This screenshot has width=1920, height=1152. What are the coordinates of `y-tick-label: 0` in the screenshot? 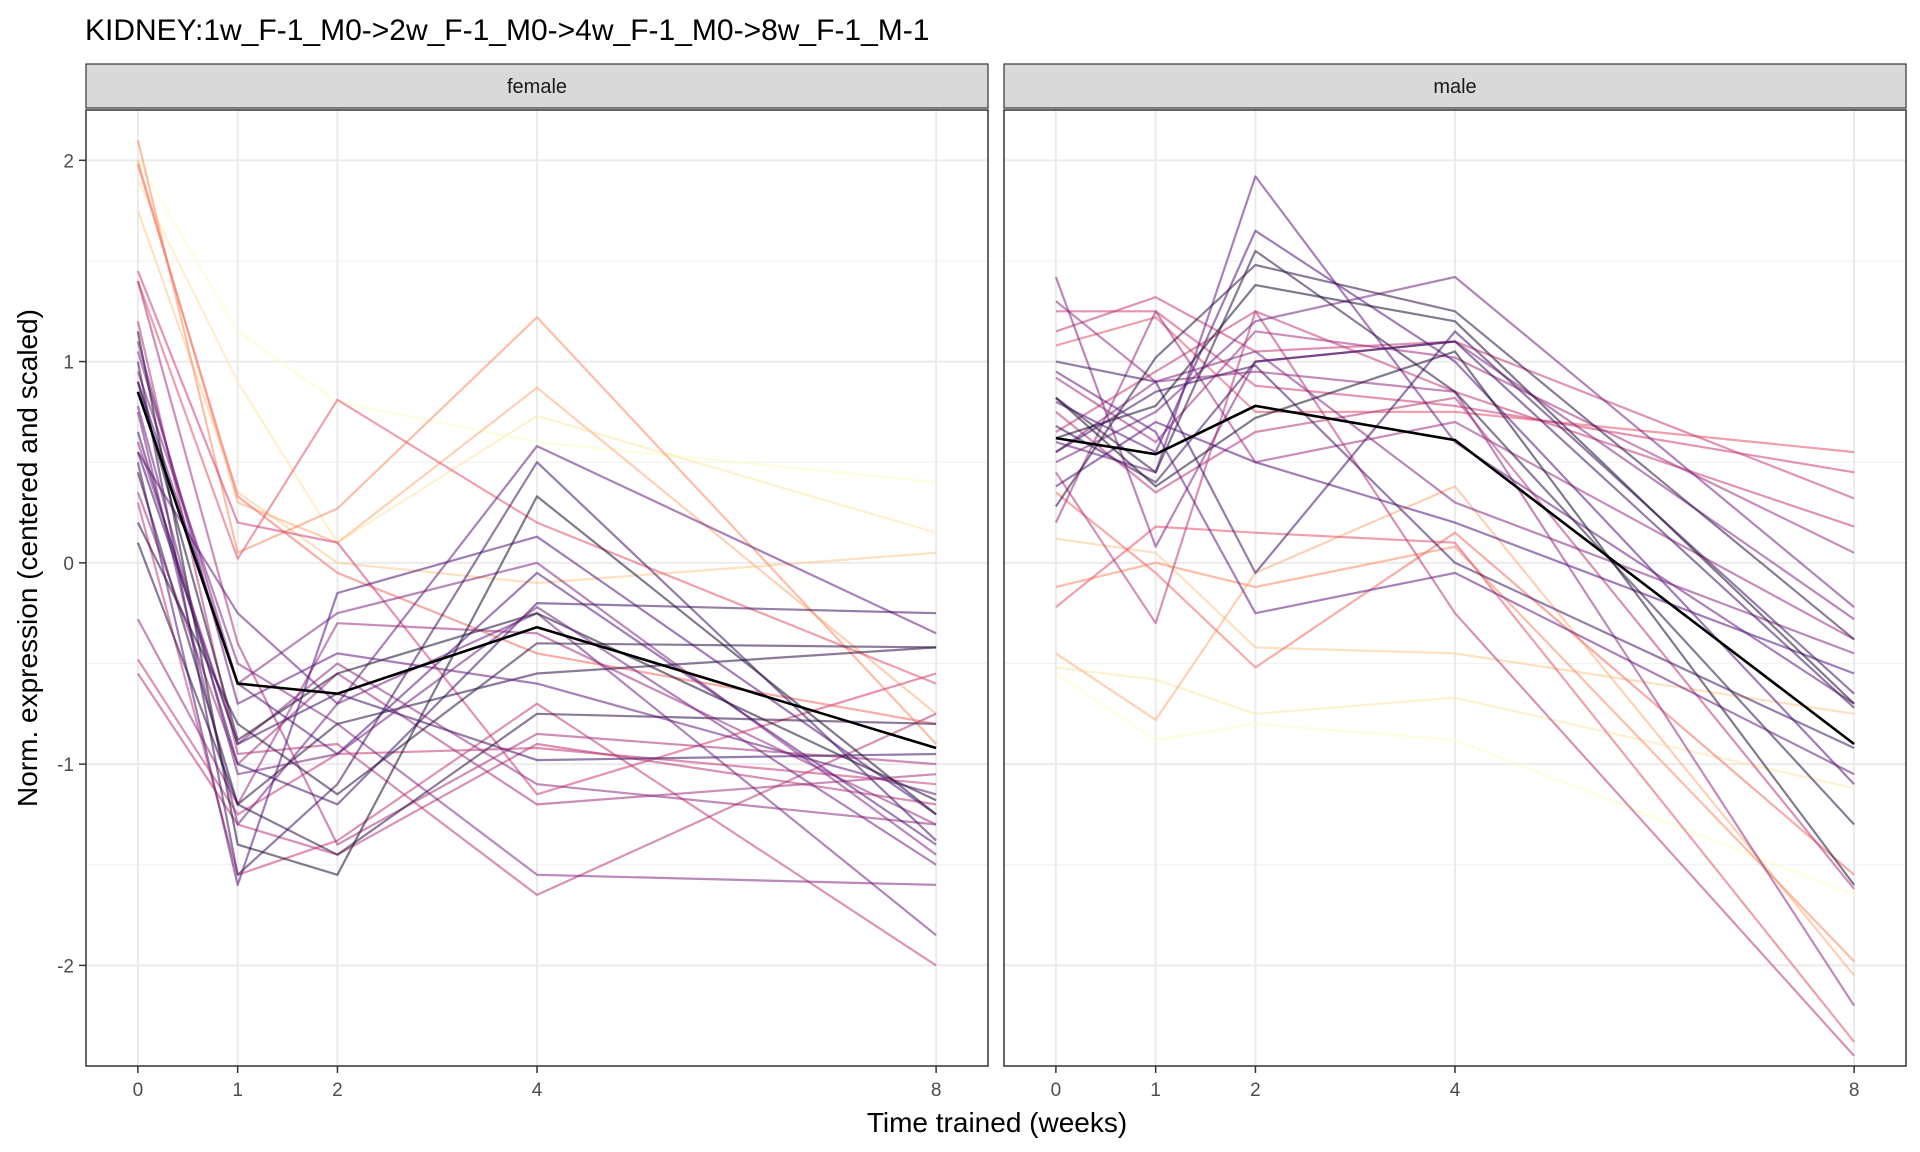 It's located at (68, 564).